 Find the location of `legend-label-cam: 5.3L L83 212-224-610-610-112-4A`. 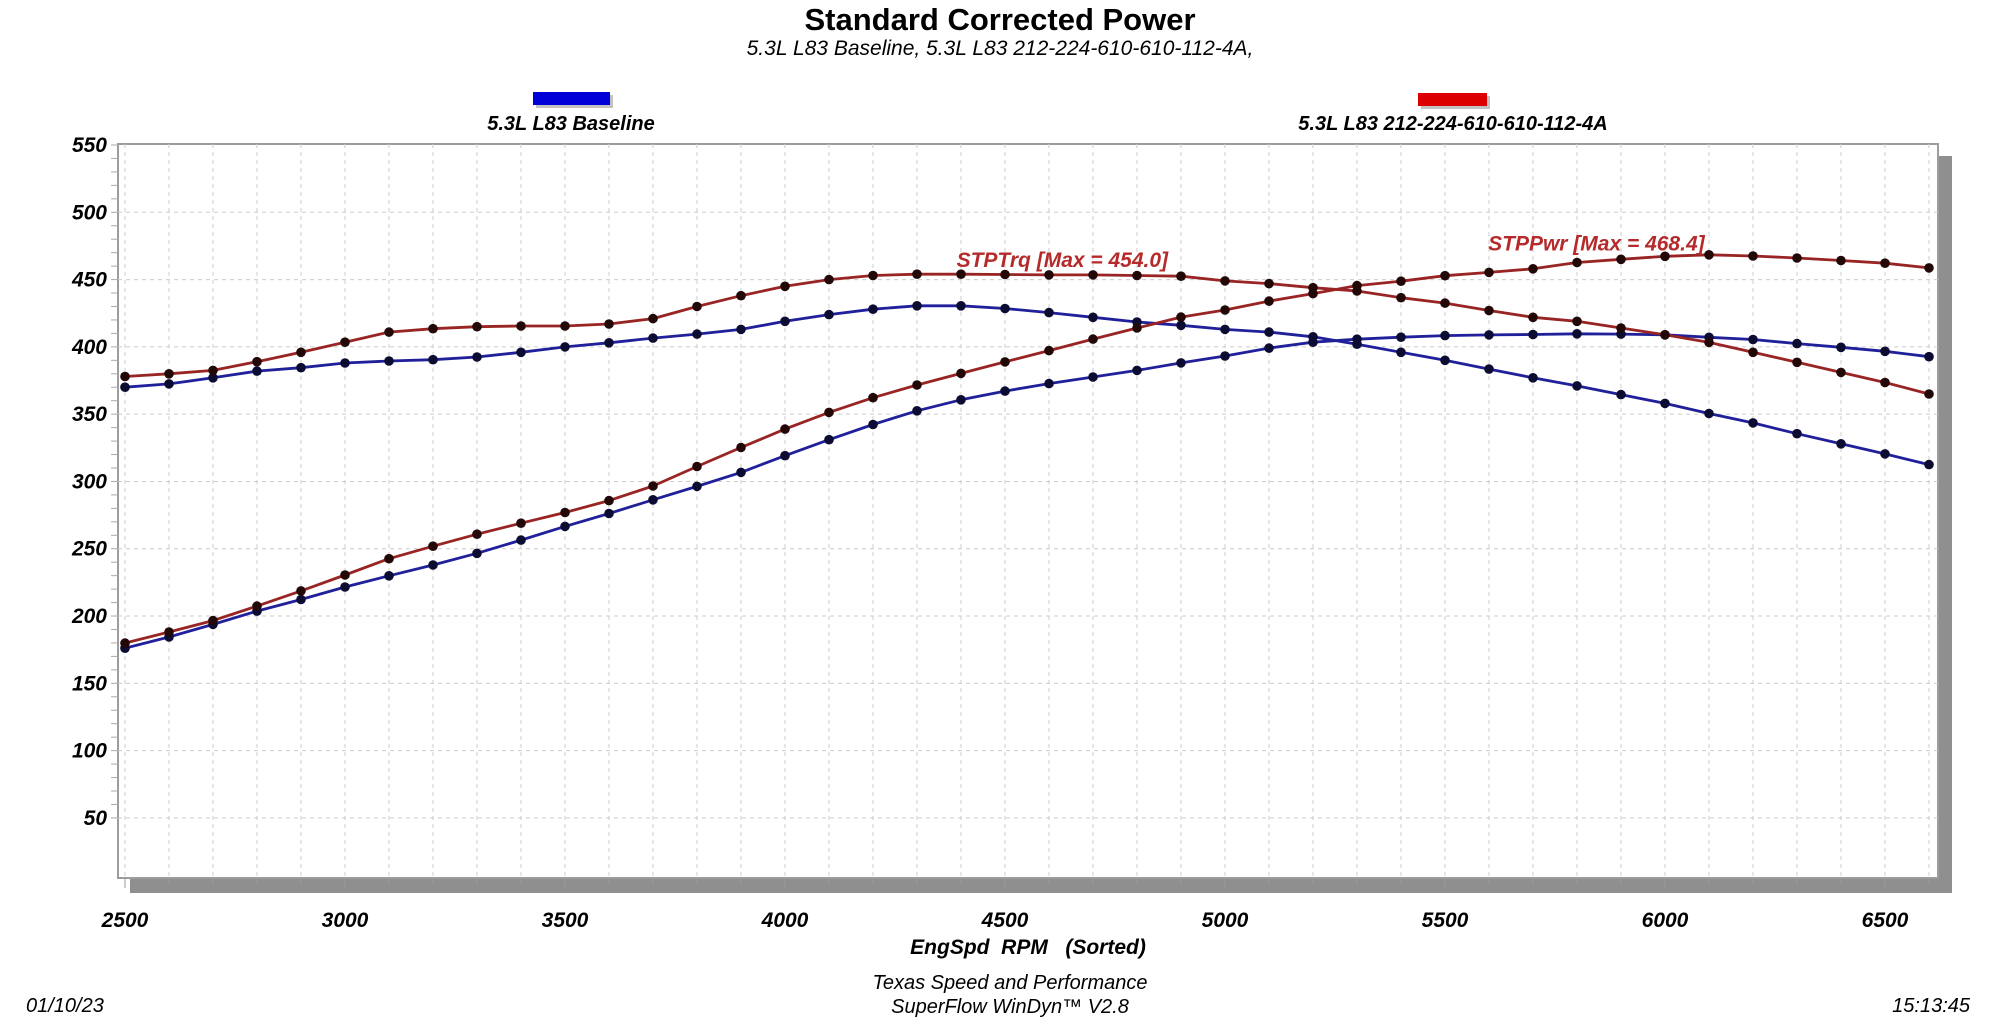

legend-label-cam: 5.3L L83 212-224-610-610-112-4A is located at coordinates (1453, 124).